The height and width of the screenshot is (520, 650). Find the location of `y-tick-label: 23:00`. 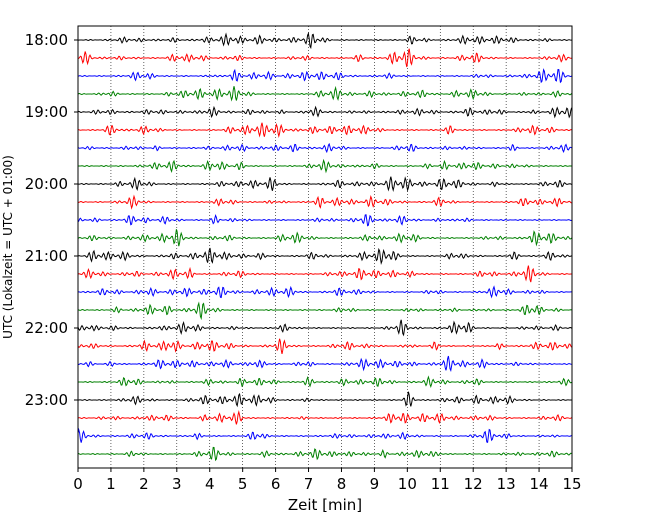

y-tick-label: 23:00 is located at coordinates (46, 400).